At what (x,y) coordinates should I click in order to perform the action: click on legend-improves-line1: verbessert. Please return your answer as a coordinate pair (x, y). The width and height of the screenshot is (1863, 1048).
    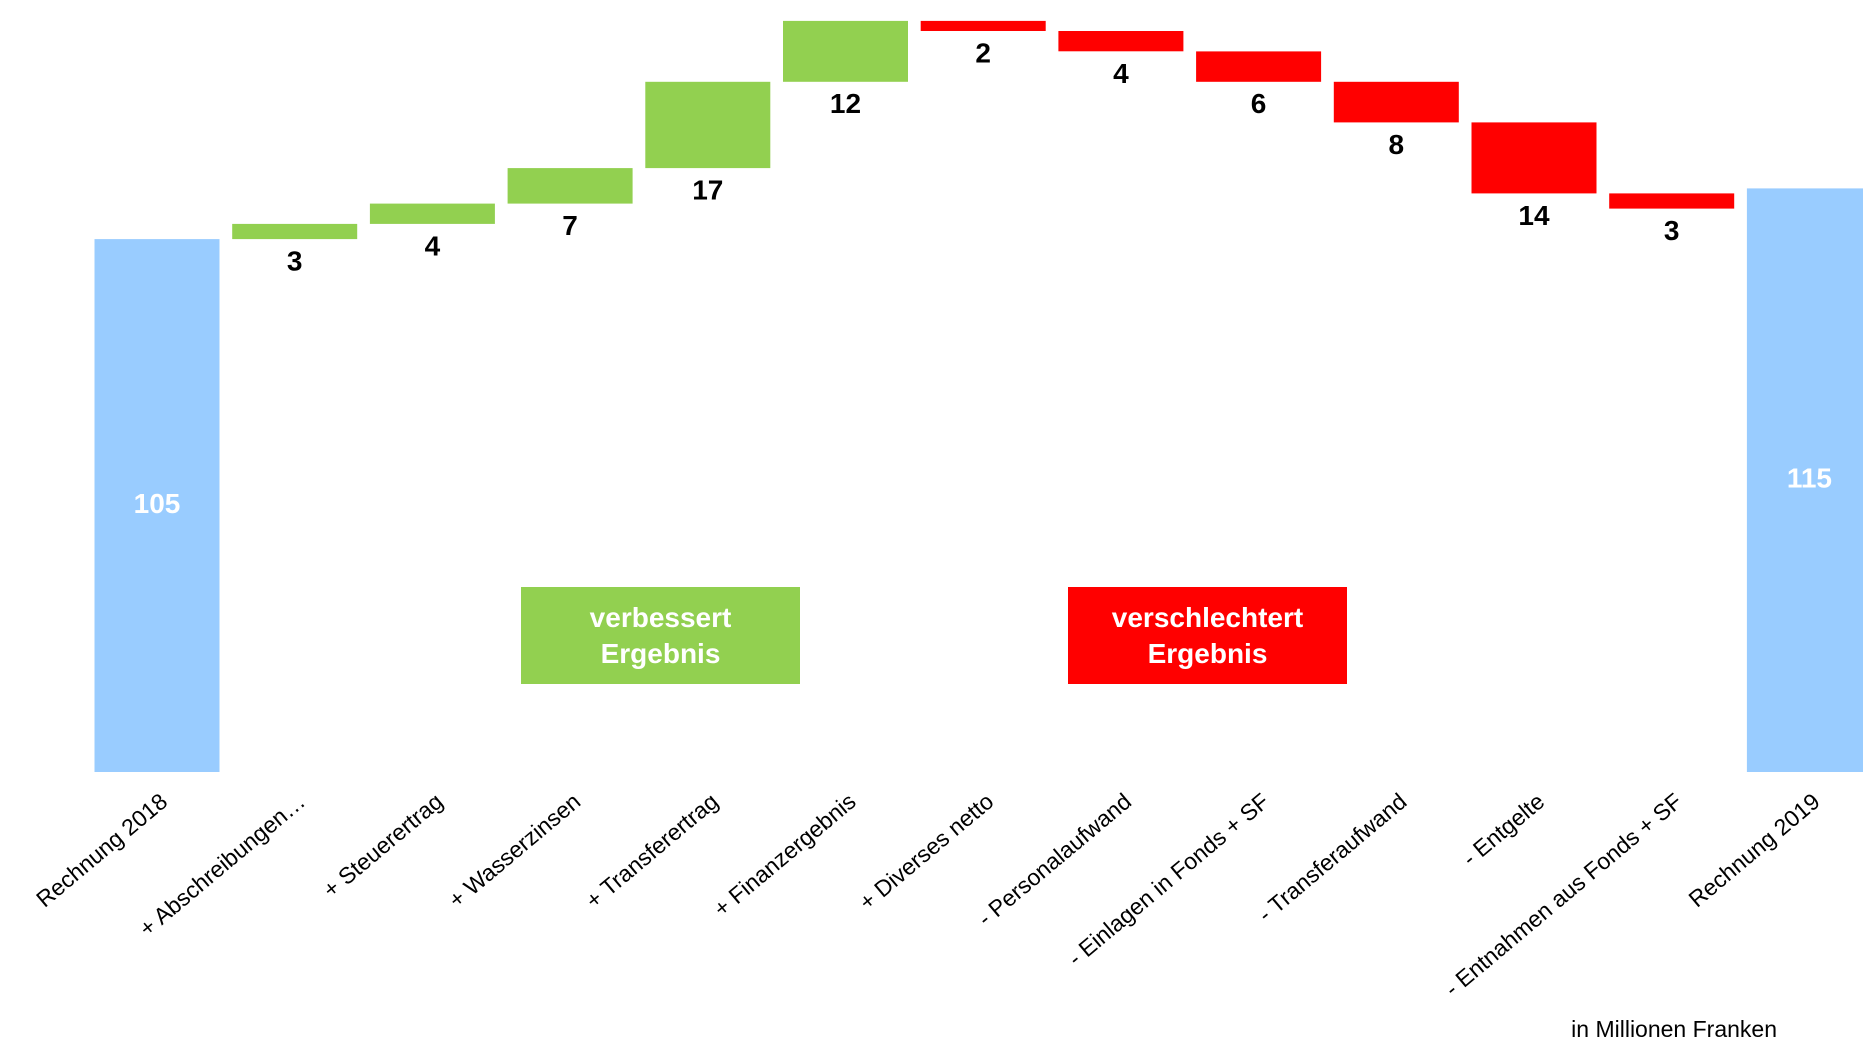
    Looking at the image, I should click on (660, 617).